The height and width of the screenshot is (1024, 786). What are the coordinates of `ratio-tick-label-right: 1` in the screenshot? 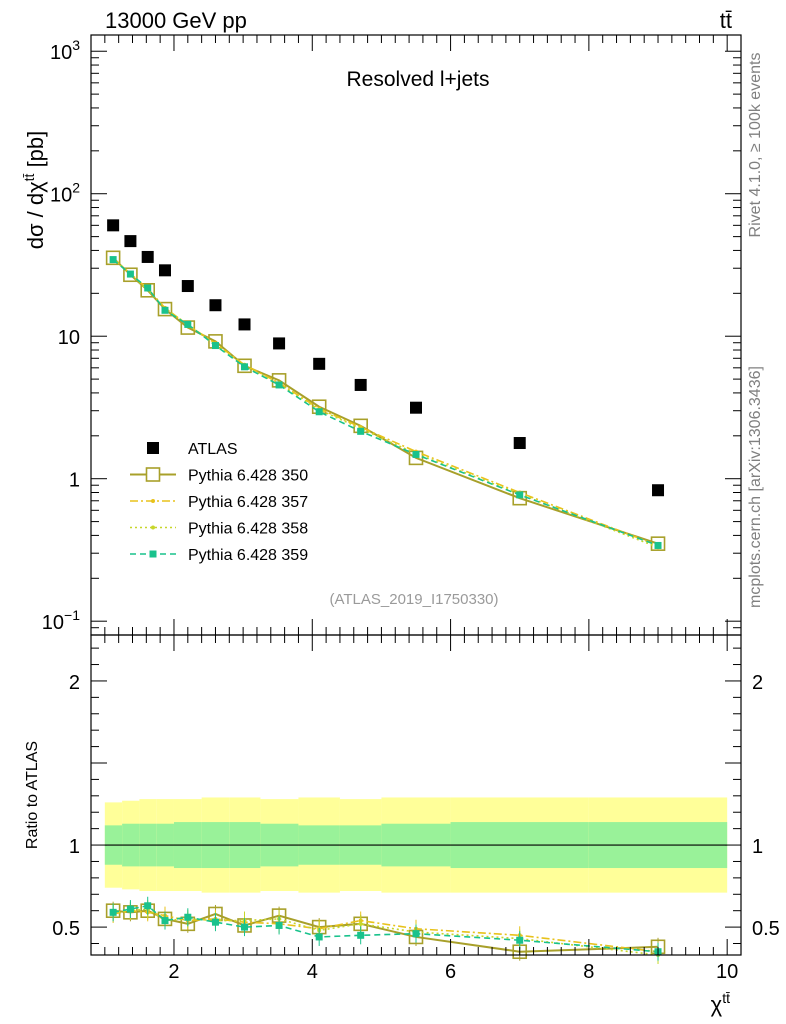 It's located at (757, 847).